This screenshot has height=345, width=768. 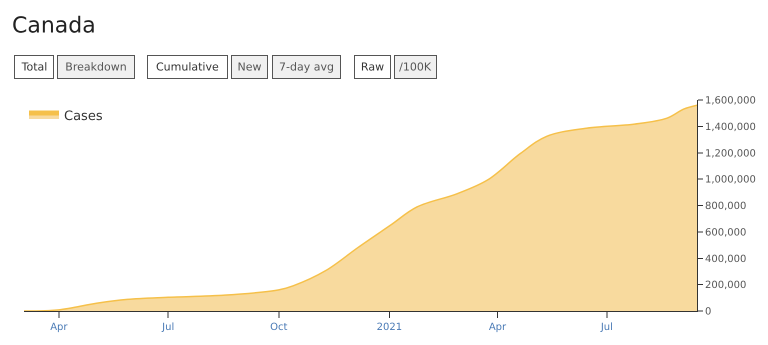 What do you see at coordinates (730, 180) in the screenshot?
I see `y-tick-label: 1,000,000` at bounding box center [730, 180].